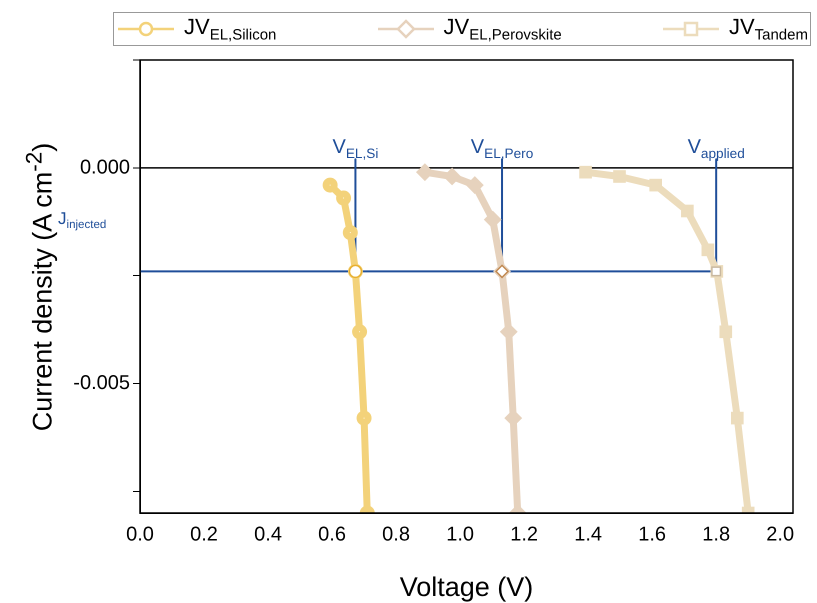 The height and width of the screenshot is (603, 817). I want to click on x-tick-label: 1.8, so click(716, 535).